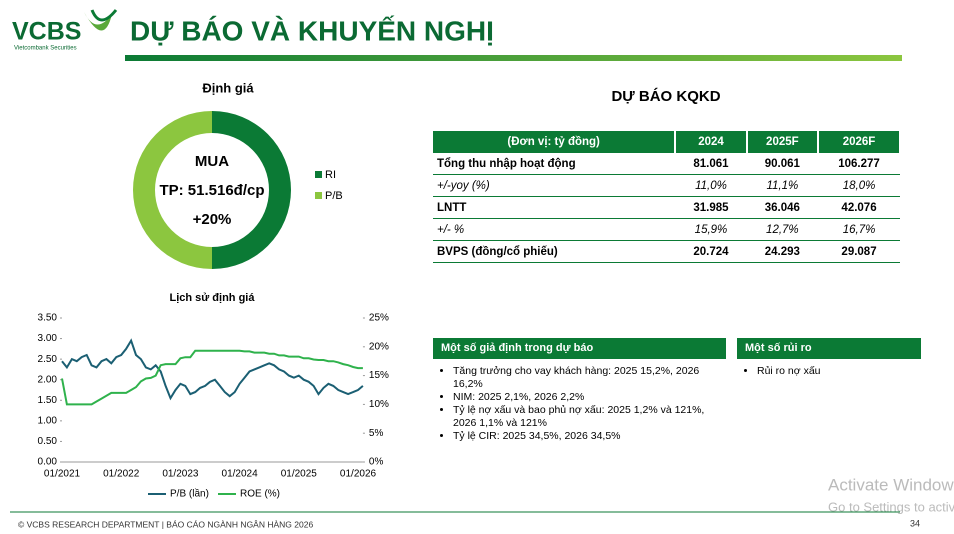 Image resolution: width=954 pixels, height=534 pixels. I want to click on chart-title: Lịch sử định giá, so click(213, 298).